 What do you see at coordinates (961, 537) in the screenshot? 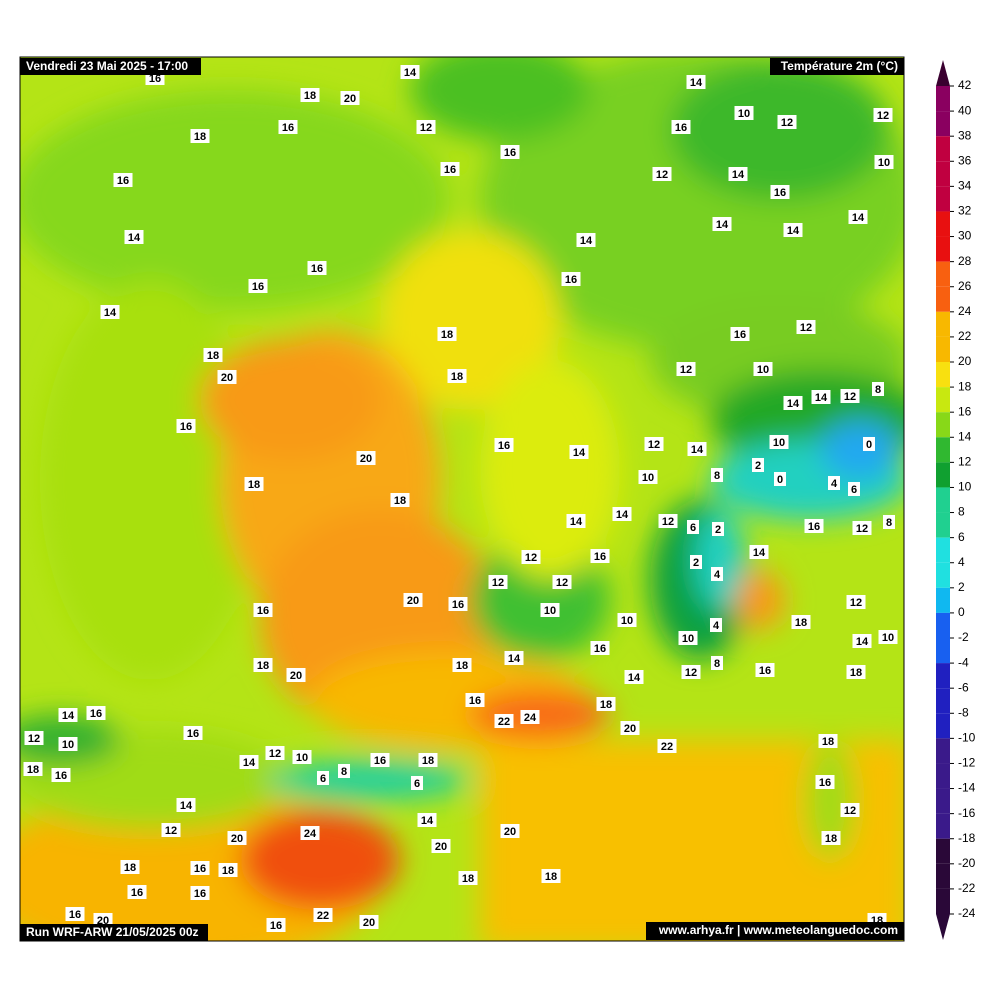
I see `colorbar-tick-label: 6` at bounding box center [961, 537].